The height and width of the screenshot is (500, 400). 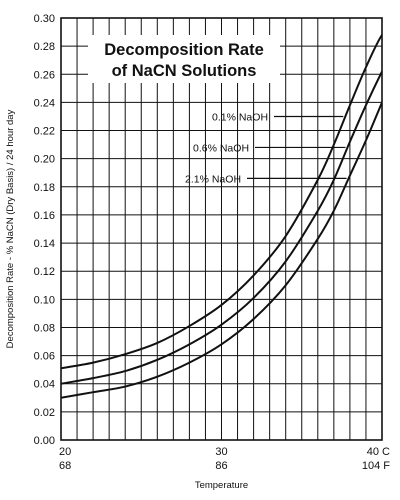 What do you see at coordinates (378, 452) in the screenshot?
I see `x-tick-label-celsius: 40 C` at bounding box center [378, 452].